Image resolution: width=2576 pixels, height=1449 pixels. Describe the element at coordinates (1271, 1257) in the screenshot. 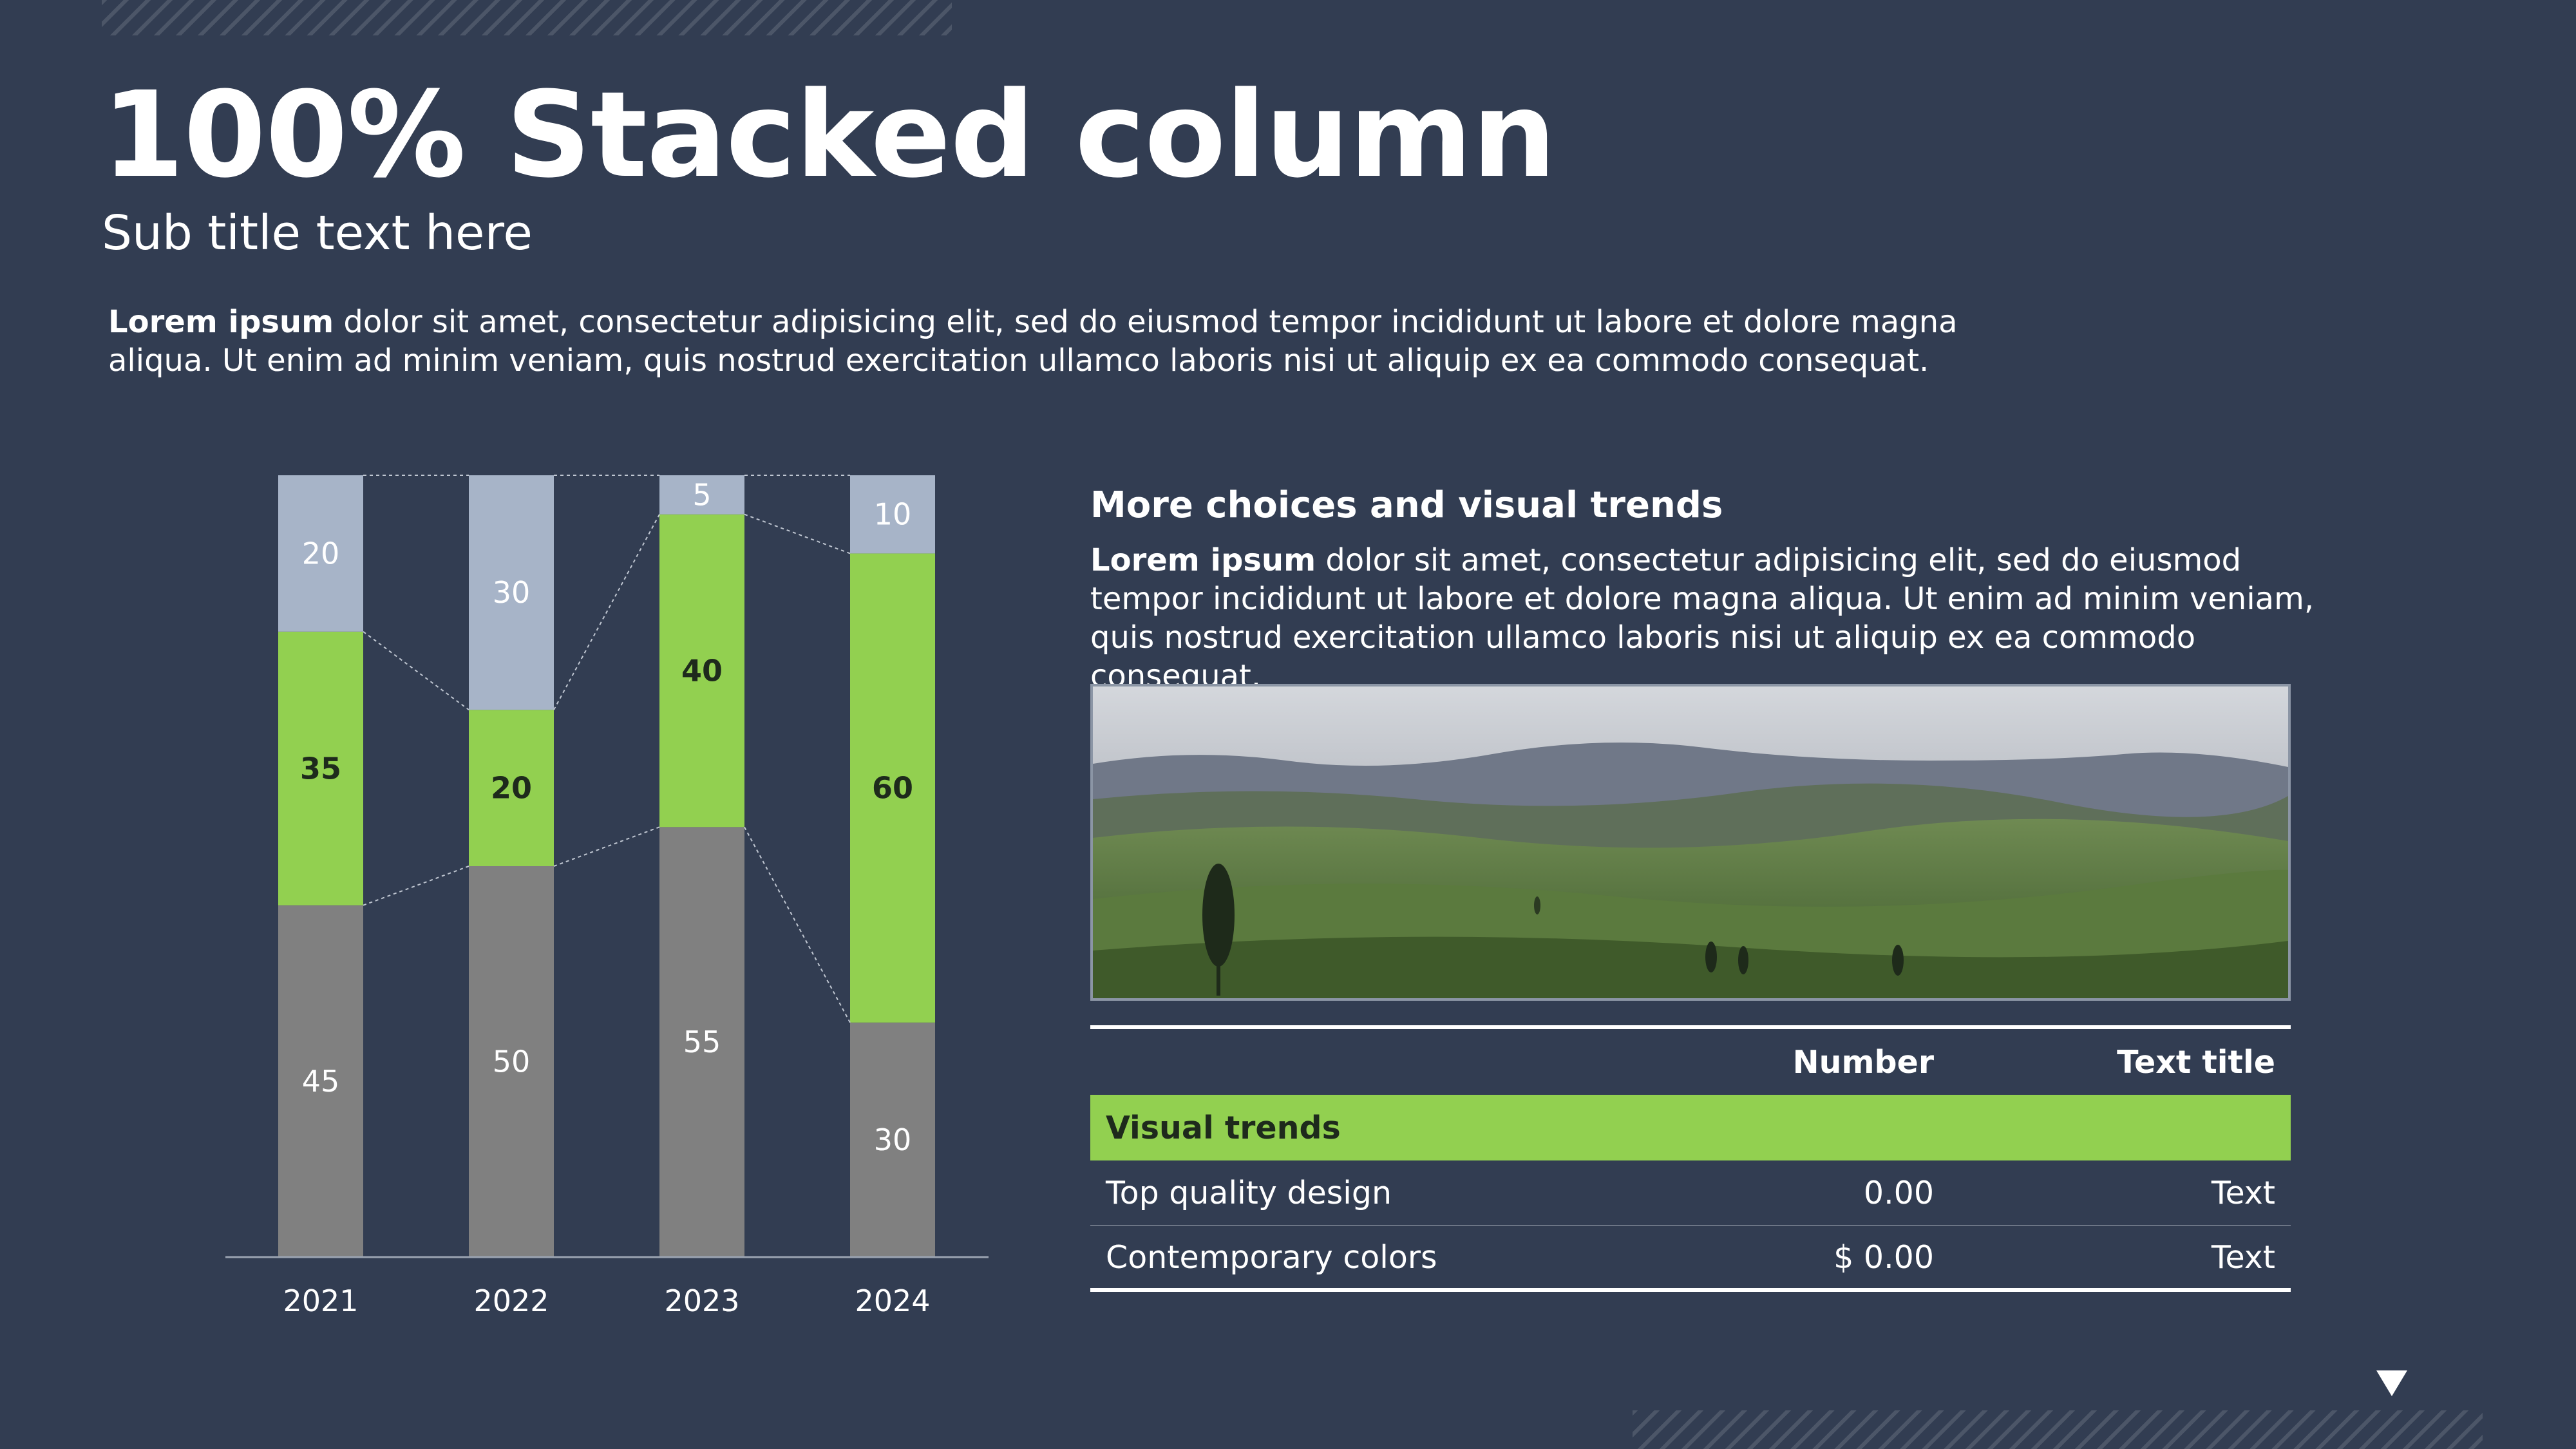

I see `table-cell-label: Contemporary colors` at that location.